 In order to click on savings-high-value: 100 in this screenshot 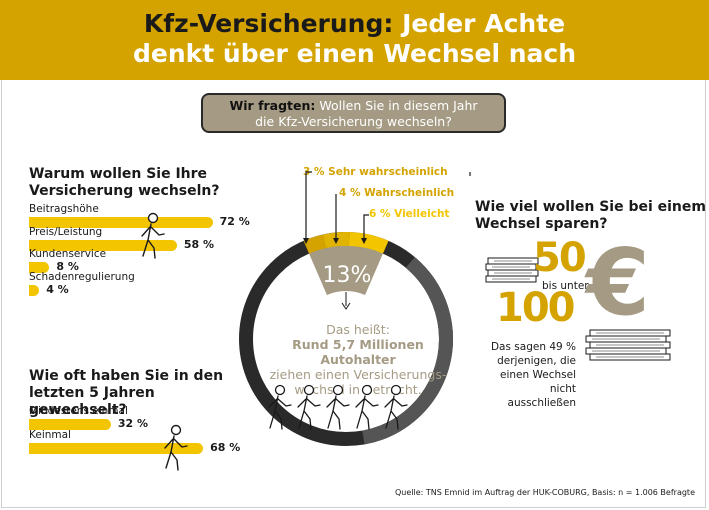, I will do `click(535, 308)`.